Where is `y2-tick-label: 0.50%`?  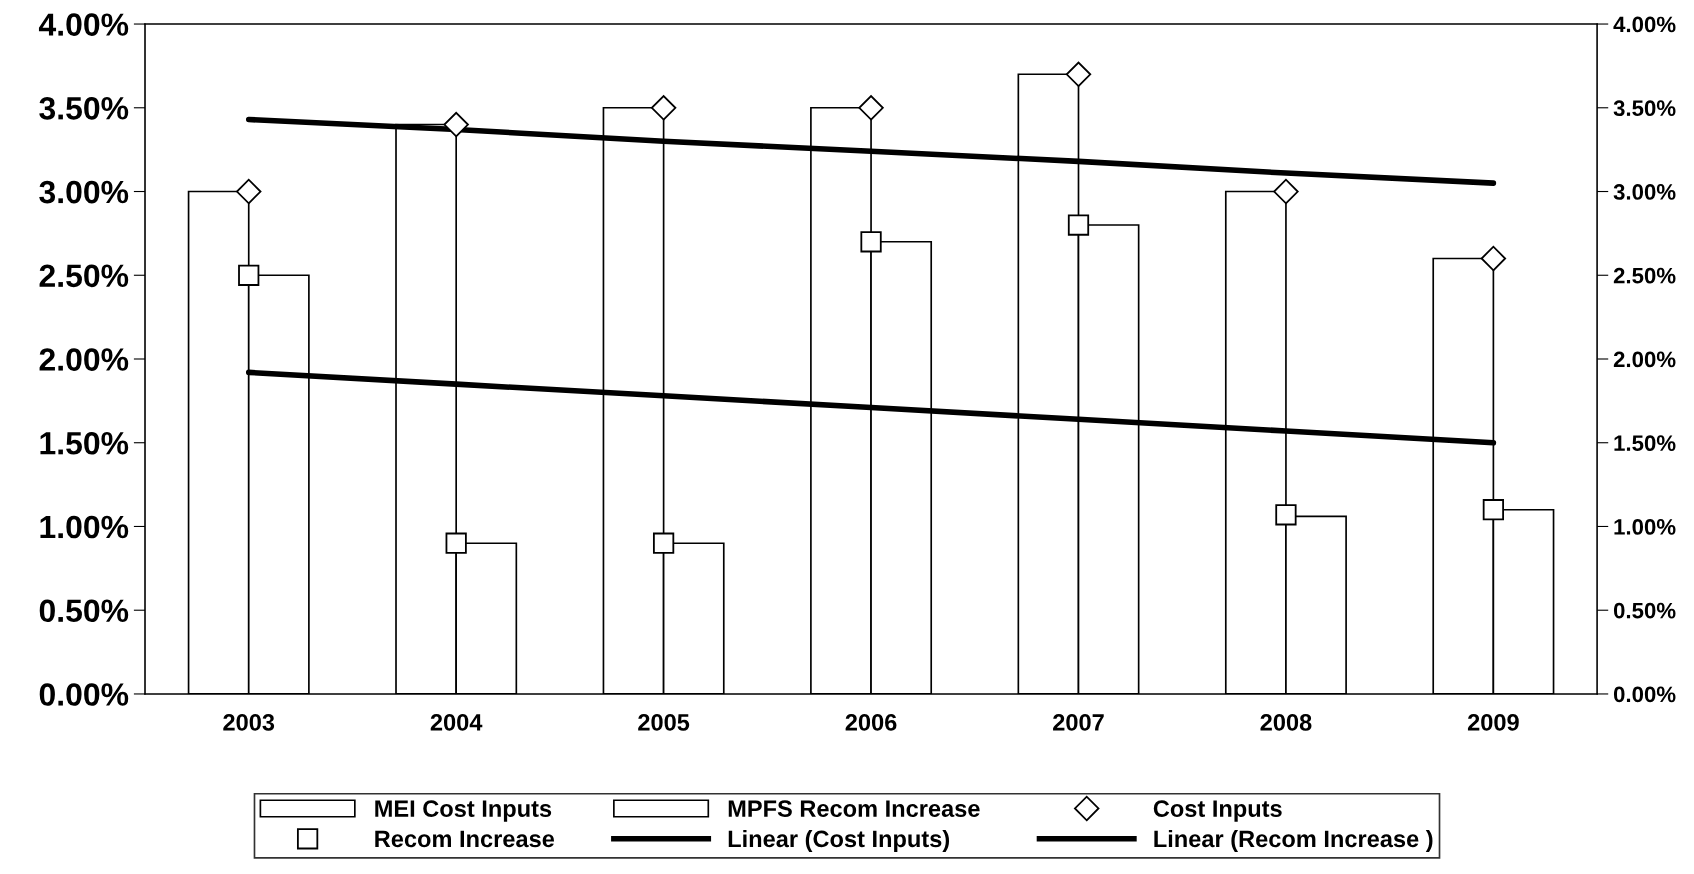 y2-tick-label: 0.50% is located at coordinates (1644, 610).